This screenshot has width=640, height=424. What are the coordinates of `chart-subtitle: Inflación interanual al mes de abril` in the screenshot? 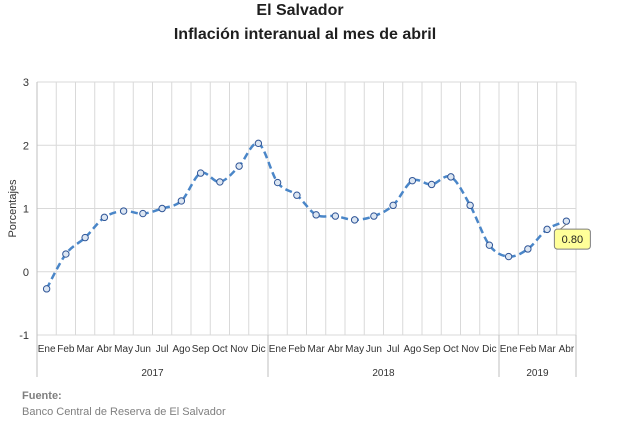 It's located at (305, 34).